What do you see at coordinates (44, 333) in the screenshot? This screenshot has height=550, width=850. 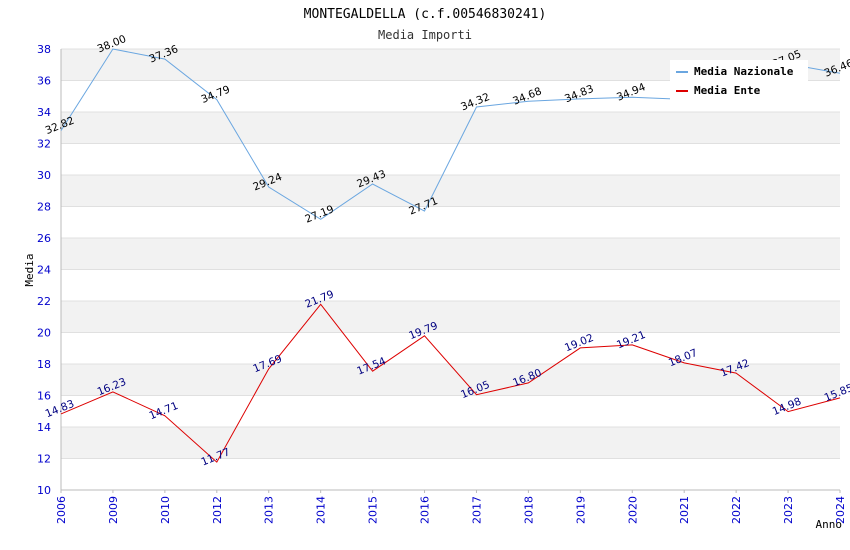 I see `y-tick-label: 20` at bounding box center [44, 333].